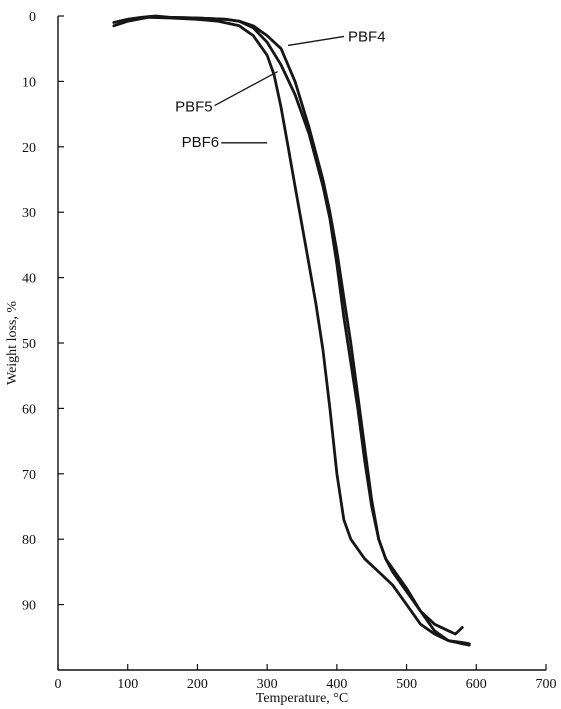  What do you see at coordinates (336, 684) in the screenshot?
I see `x-tick-label: 400` at bounding box center [336, 684].